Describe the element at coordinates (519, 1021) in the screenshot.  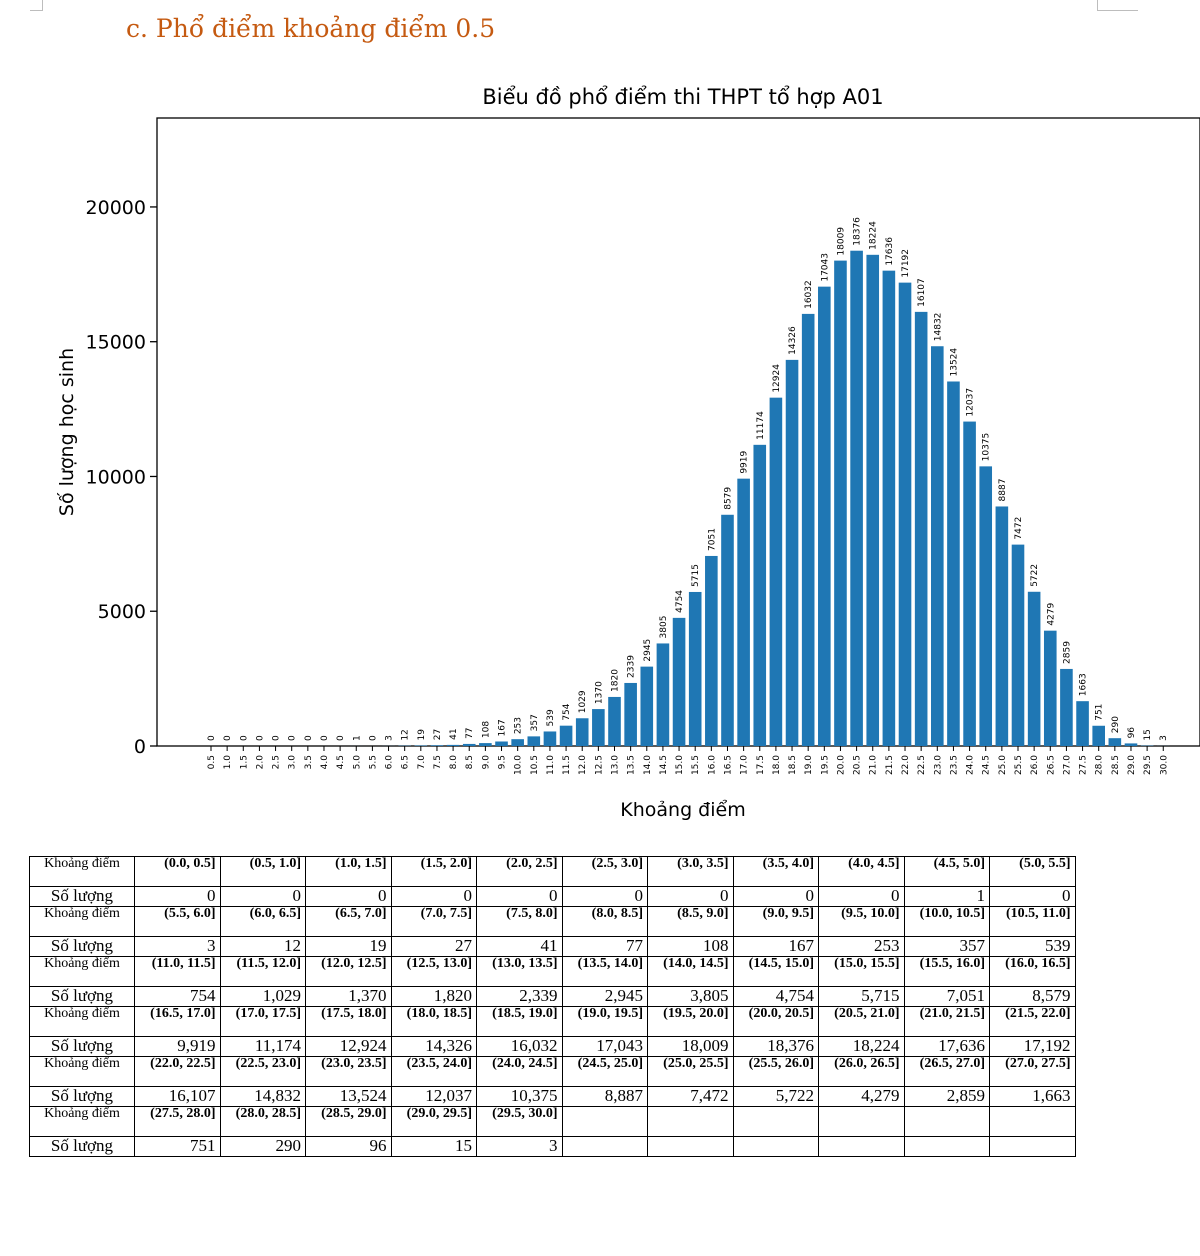
I see `range-cell: (18.5, 19.0]` at that location.